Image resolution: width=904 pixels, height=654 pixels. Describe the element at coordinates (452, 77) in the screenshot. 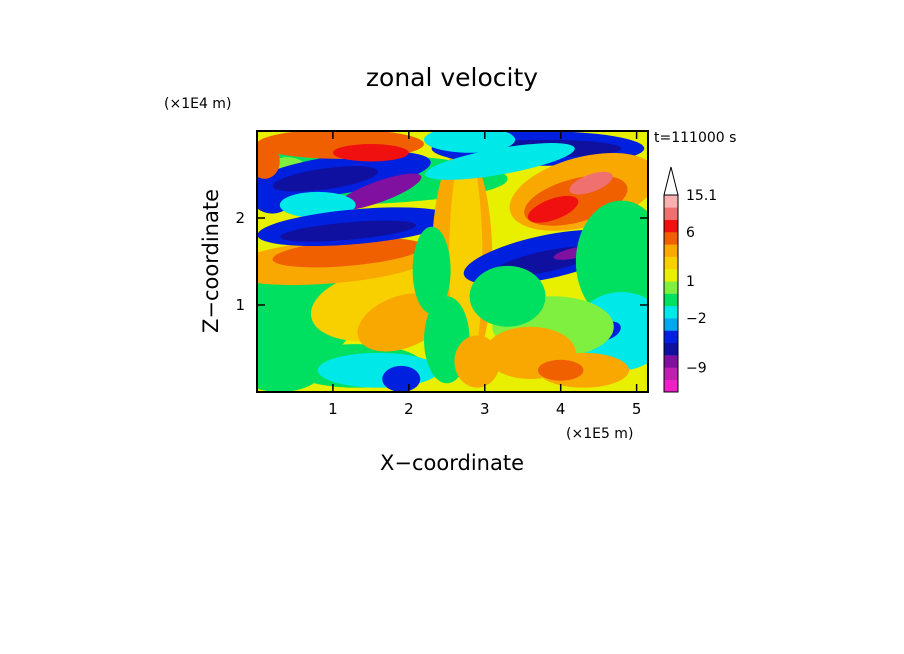

I see `chart-title: zonal velocity` at that location.